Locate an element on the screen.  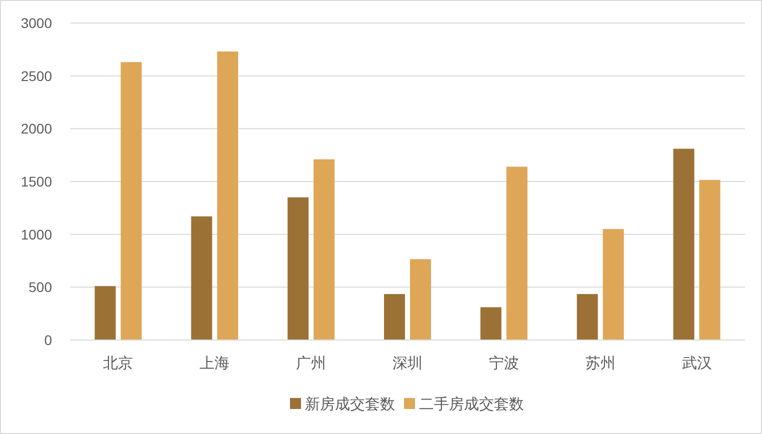
x-tick-label: 武汉 is located at coordinates (697, 363).